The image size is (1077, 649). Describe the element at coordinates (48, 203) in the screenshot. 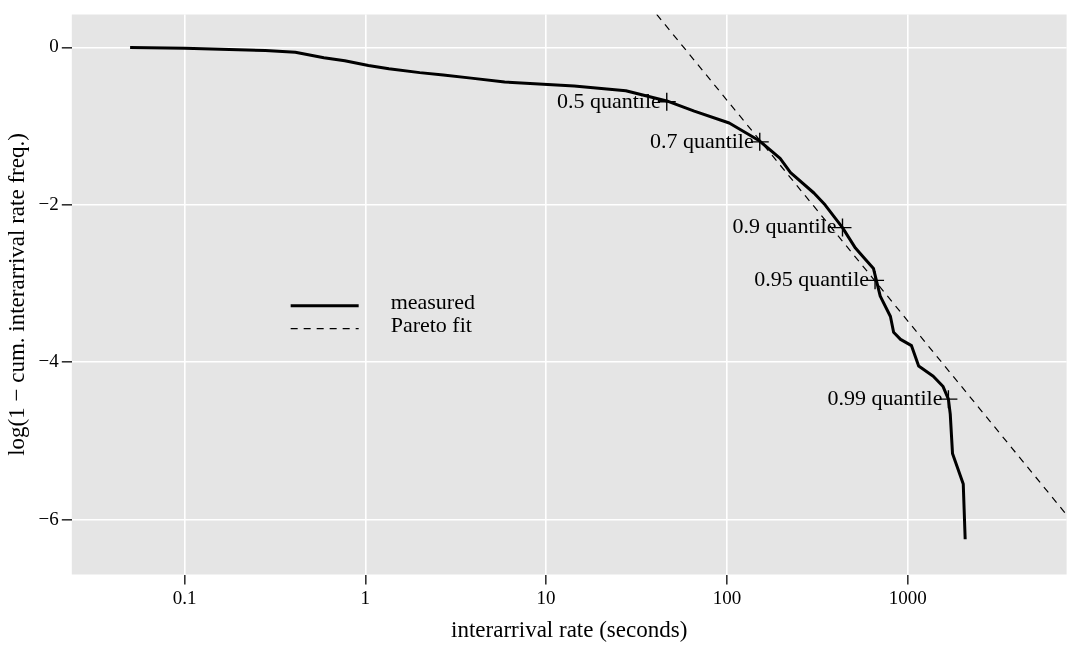

I see `y-tick-label: −2` at that location.